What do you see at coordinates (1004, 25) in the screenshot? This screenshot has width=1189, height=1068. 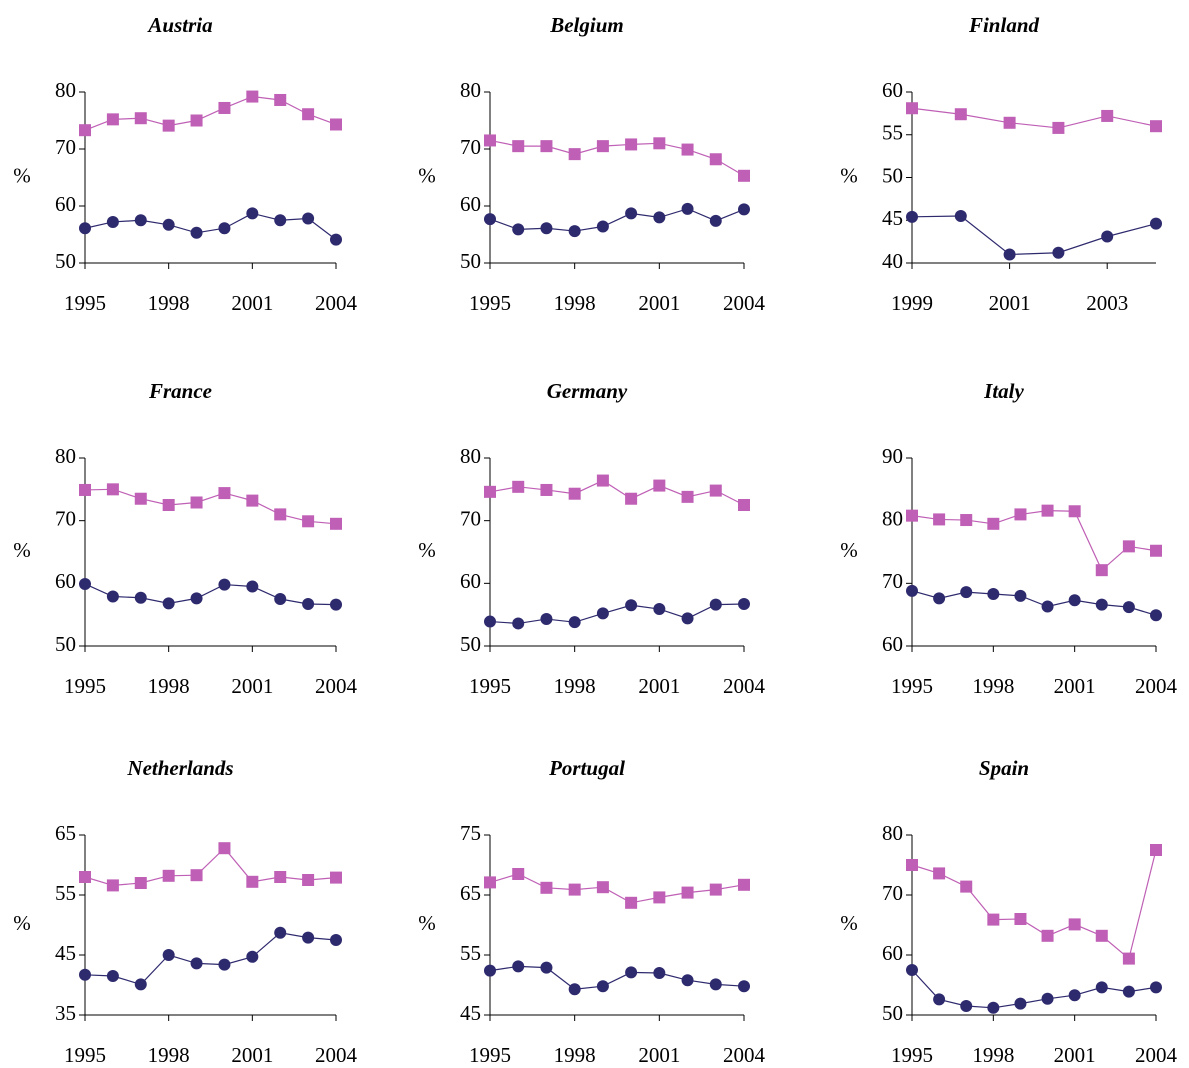 I see `chart-title: Finland` at bounding box center [1004, 25].